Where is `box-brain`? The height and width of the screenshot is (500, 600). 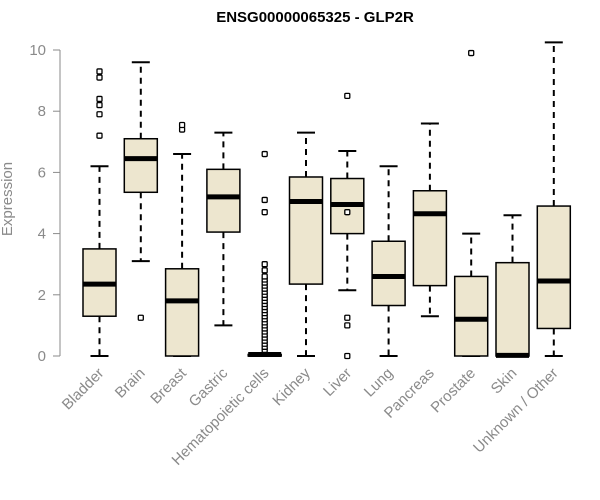 box-brain is located at coordinates (141, 191).